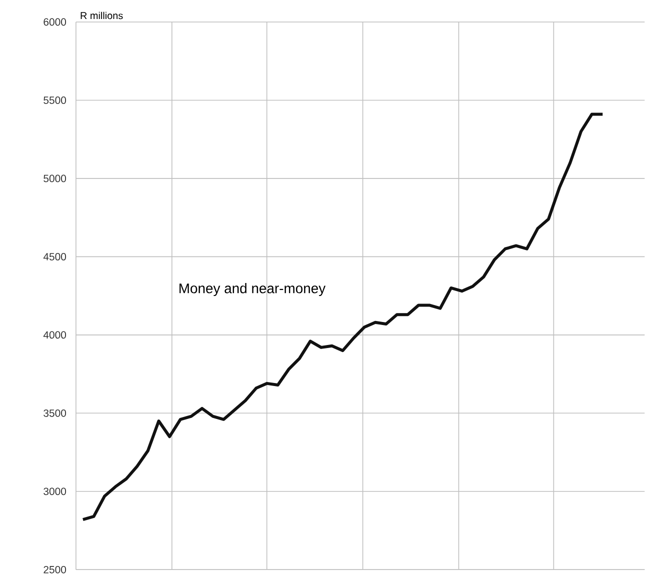 This screenshot has width=645, height=582. What do you see at coordinates (55, 570) in the screenshot?
I see `y-tick-label: 2500` at bounding box center [55, 570].